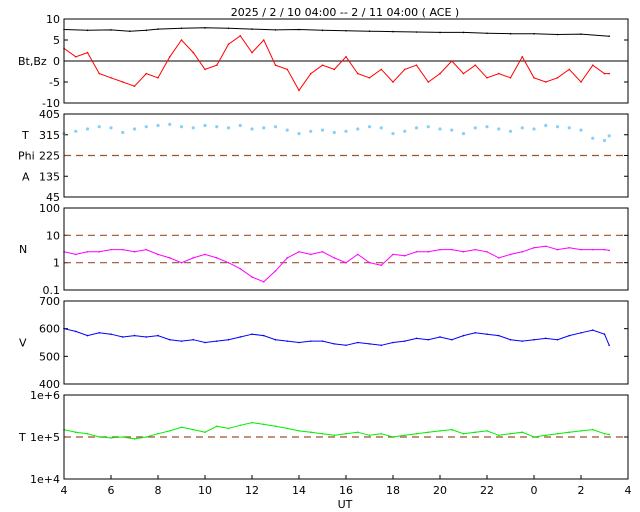 This screenshot has height=512, width=640. I want to click on y-axis-label: Phi, so click(26, 156).